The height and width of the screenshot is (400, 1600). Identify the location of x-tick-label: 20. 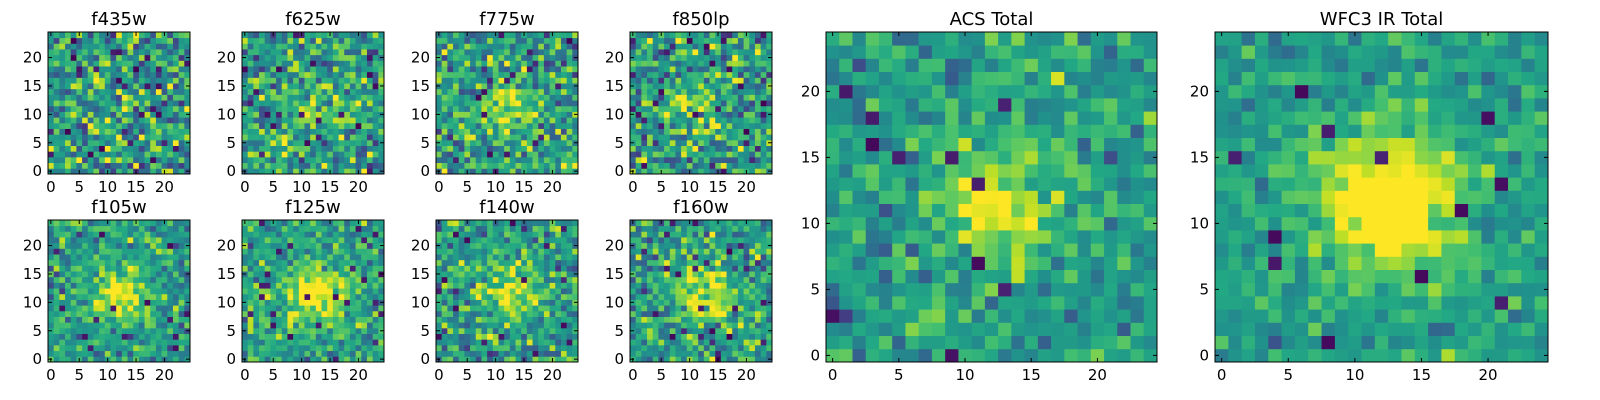
(358, 187).